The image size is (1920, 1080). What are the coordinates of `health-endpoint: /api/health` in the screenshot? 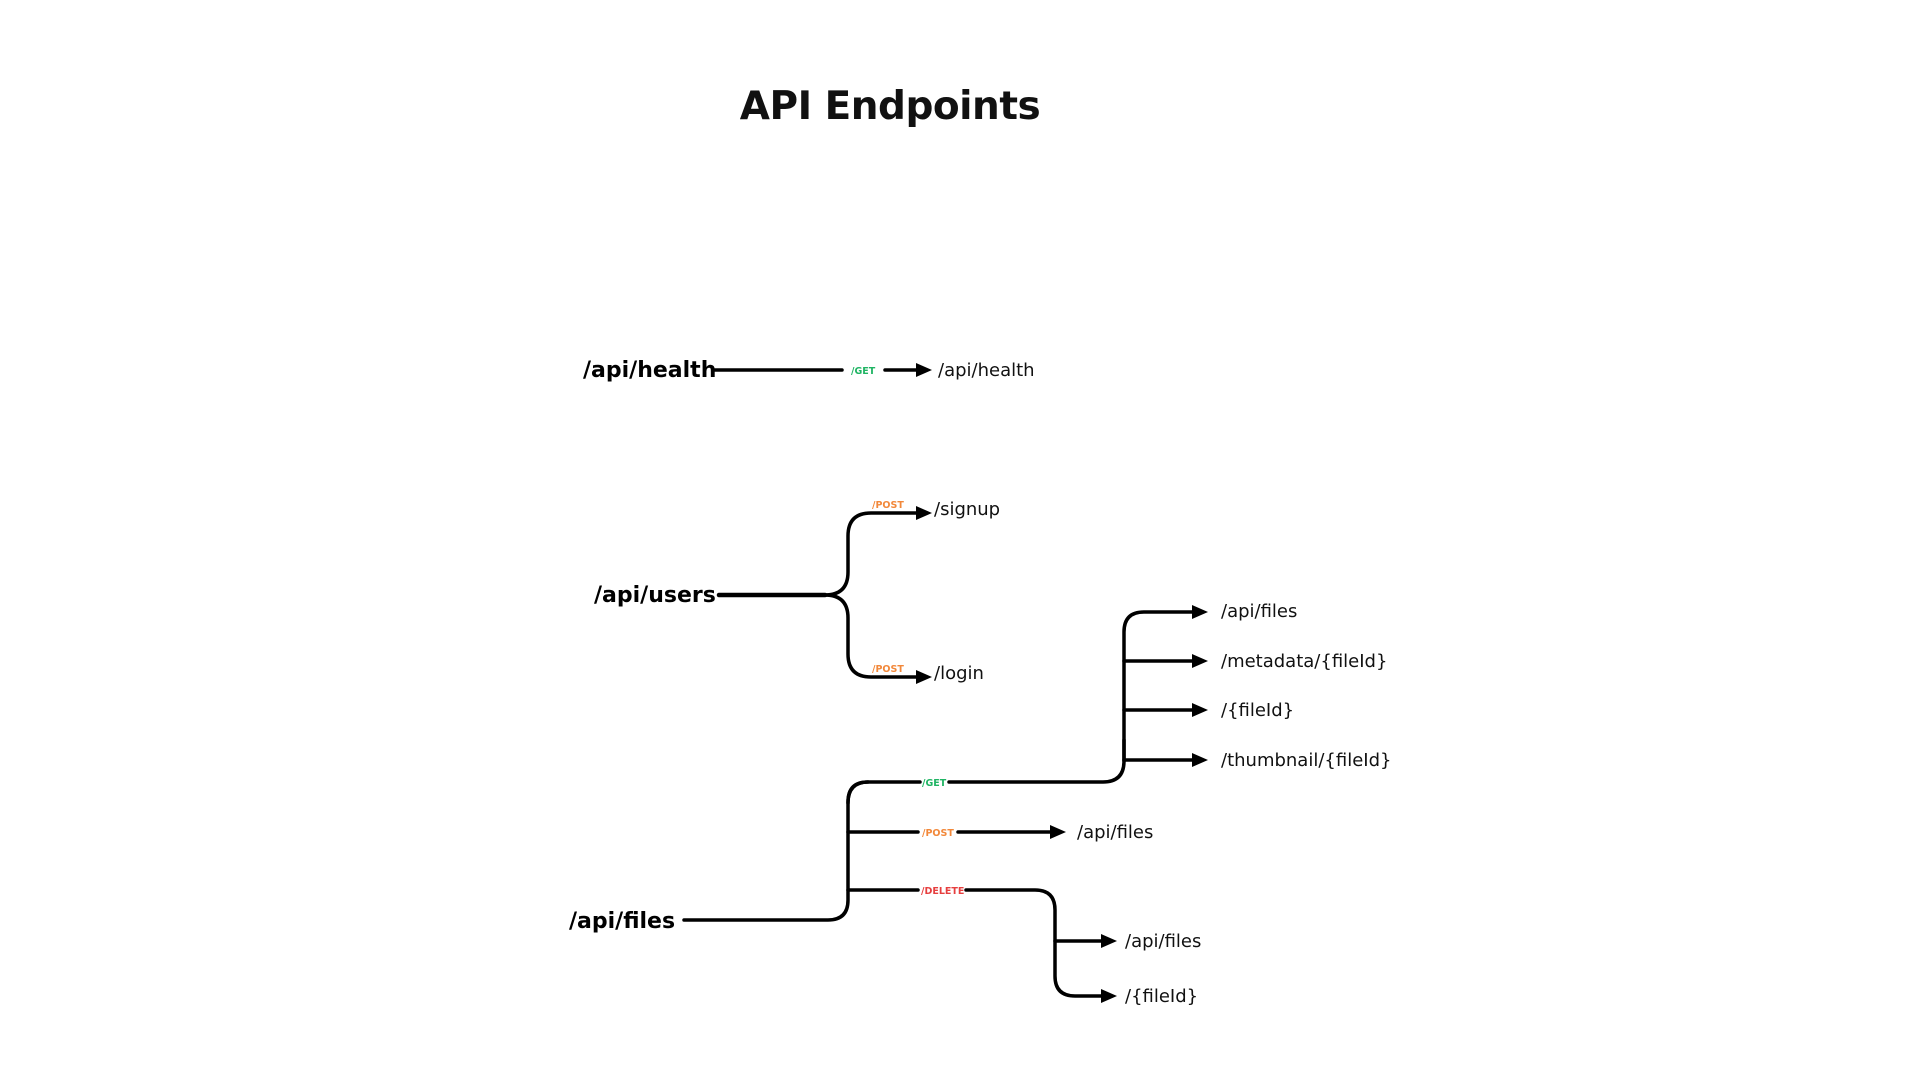 It's located at (986, 370).